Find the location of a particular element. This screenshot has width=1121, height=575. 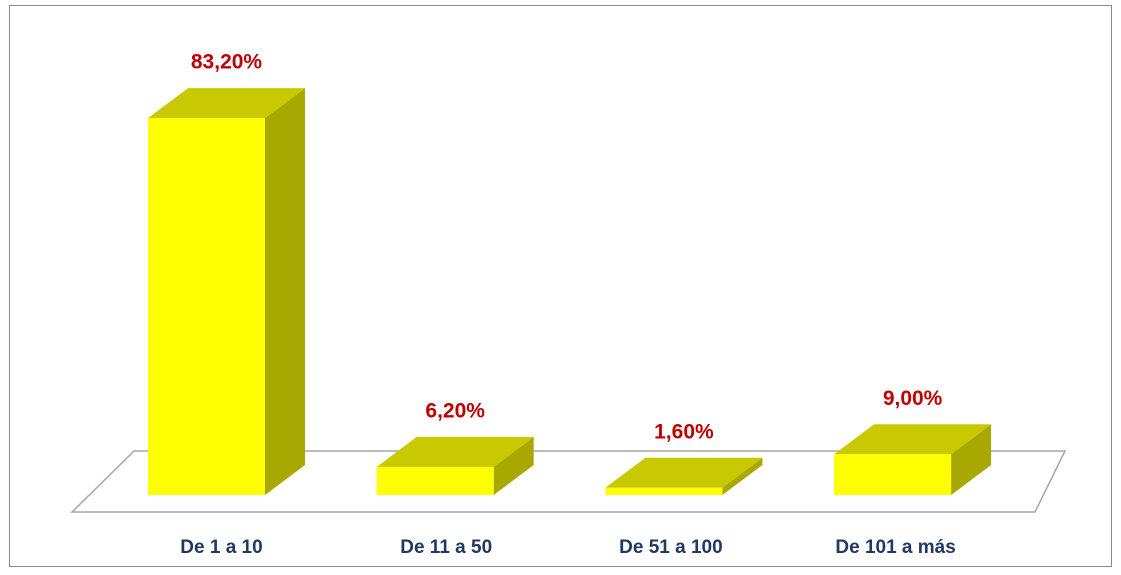

x-tick-label: De 51 a 100 is located at coordinates (671, 547).